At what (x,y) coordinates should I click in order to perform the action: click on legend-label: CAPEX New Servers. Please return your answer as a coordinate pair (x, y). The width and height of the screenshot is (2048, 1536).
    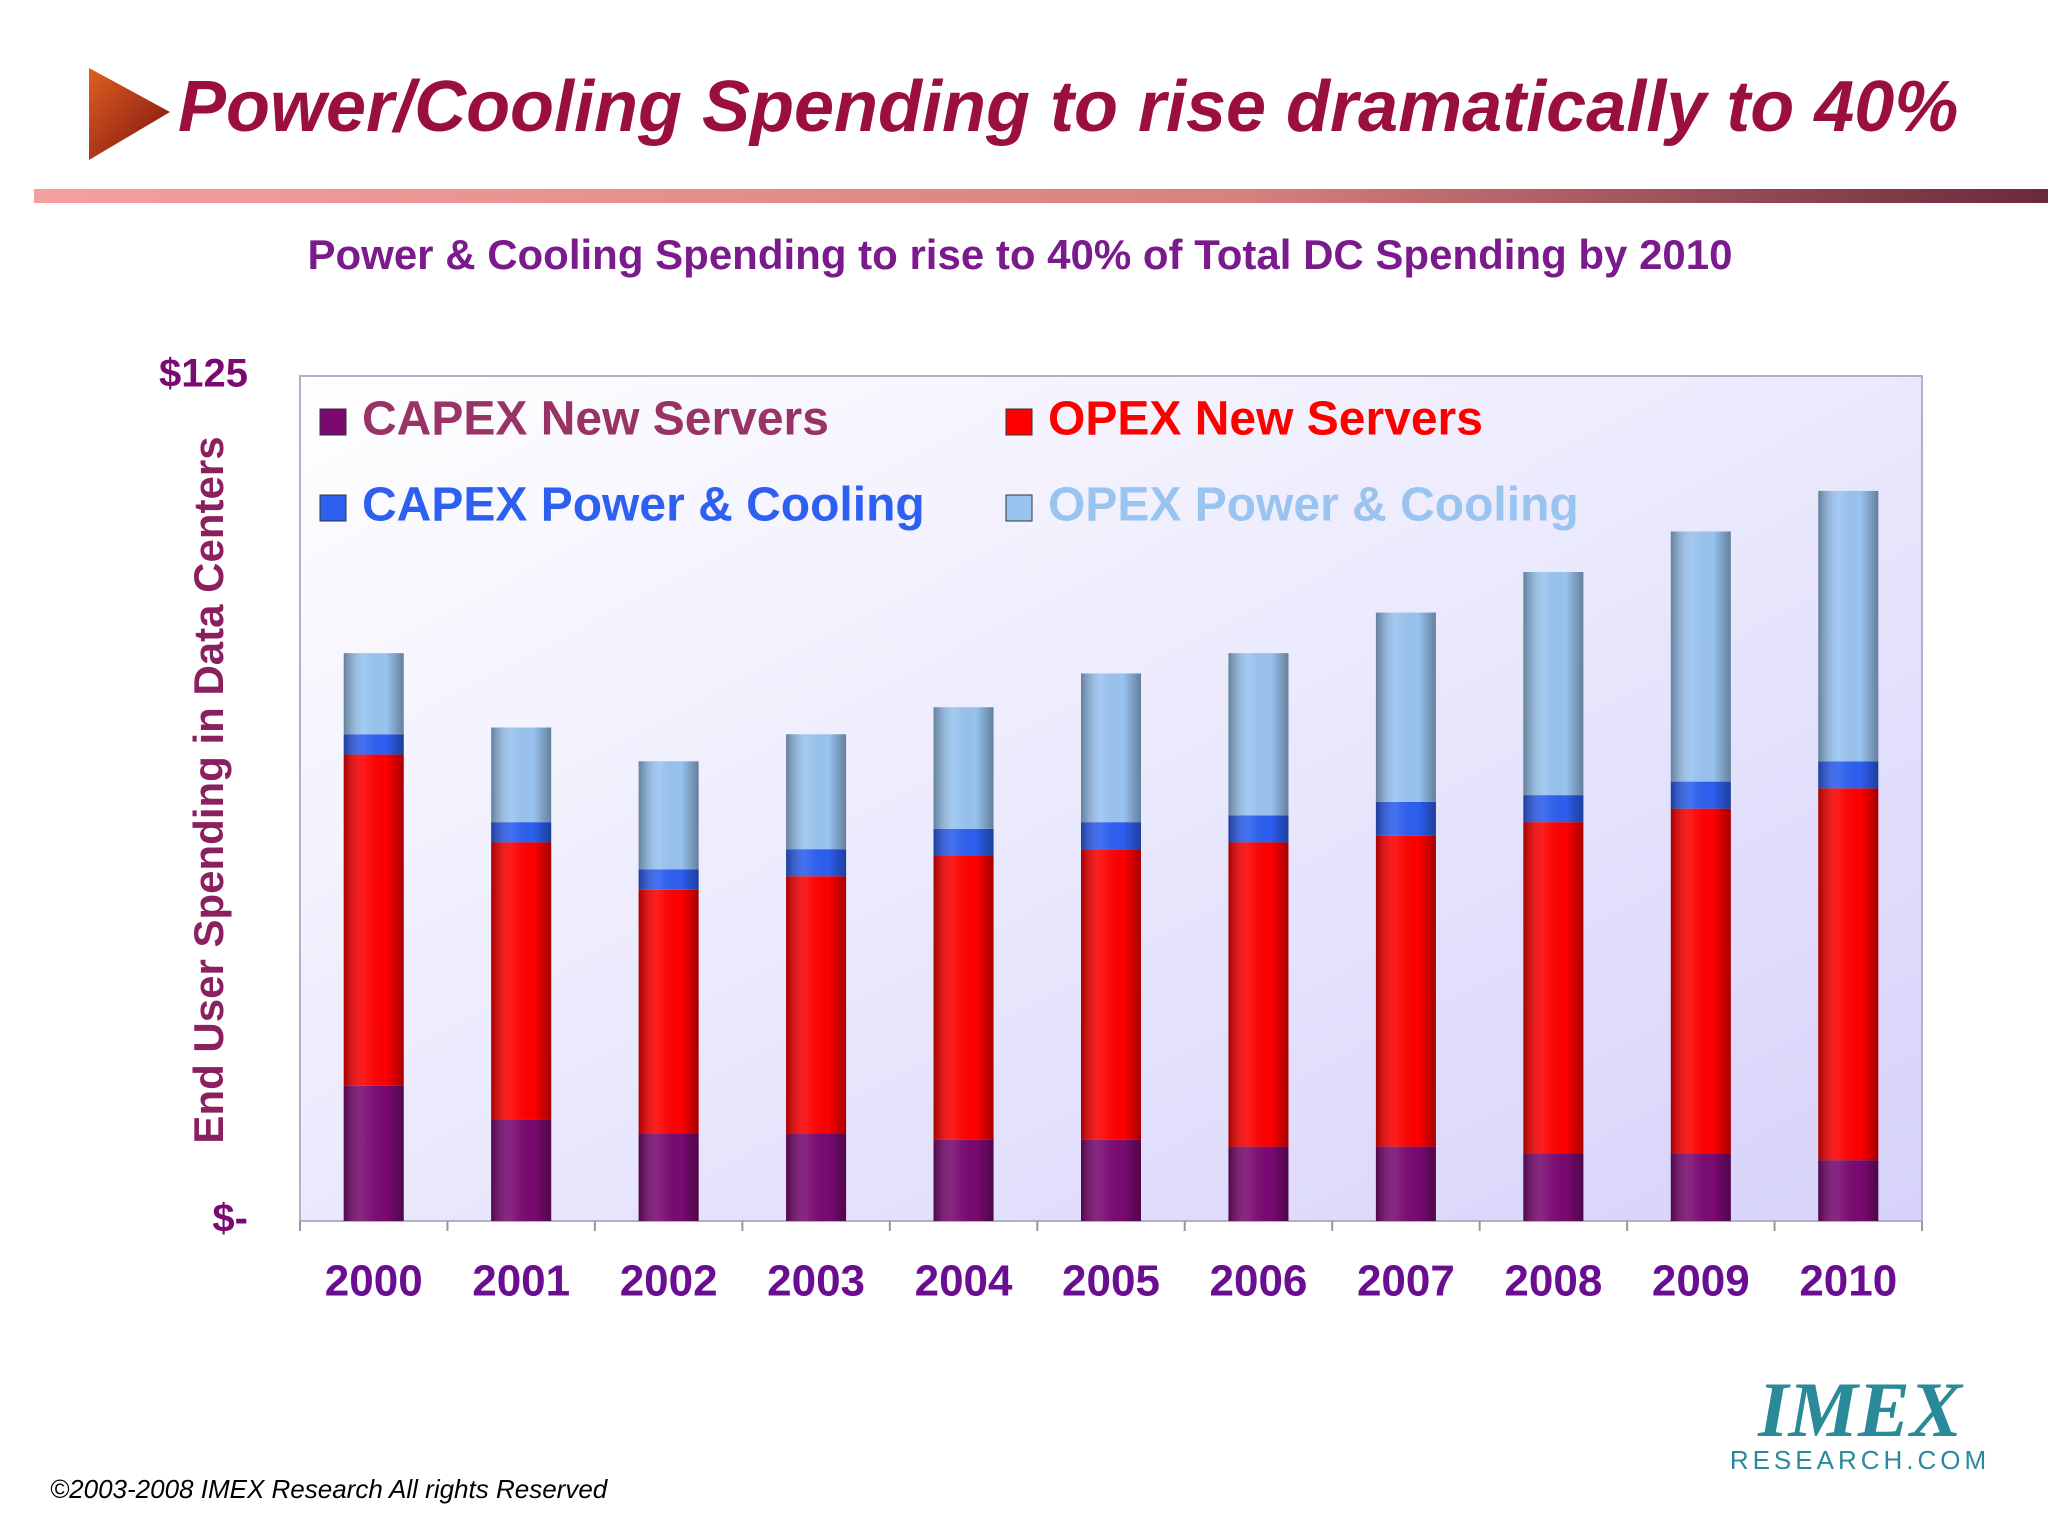
    Looking at the image, I should click on (595, 419).